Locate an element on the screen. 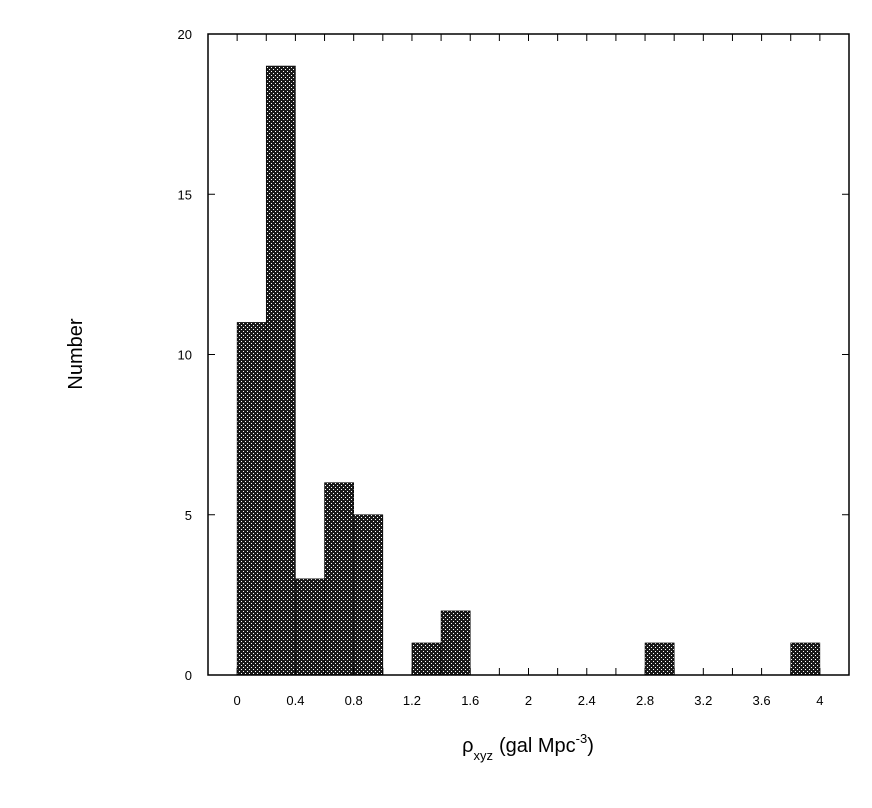  x-tick-label: 2 is located at coordinates (528, 700).